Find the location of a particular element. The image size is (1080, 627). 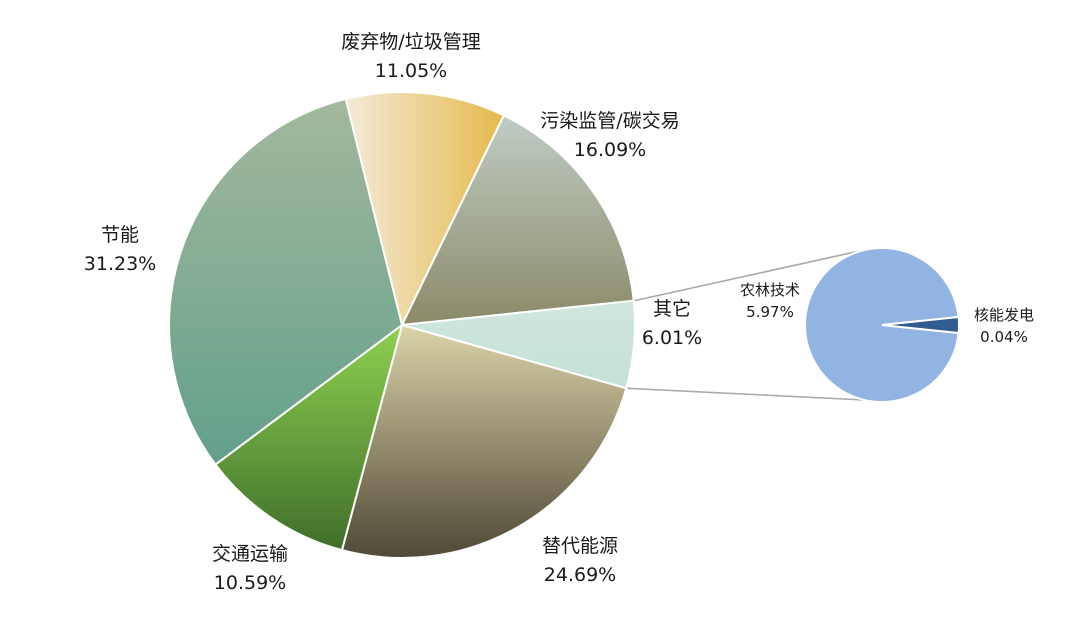

secondary-slice-label: 农林技术 is located at coordinates (770, 290).